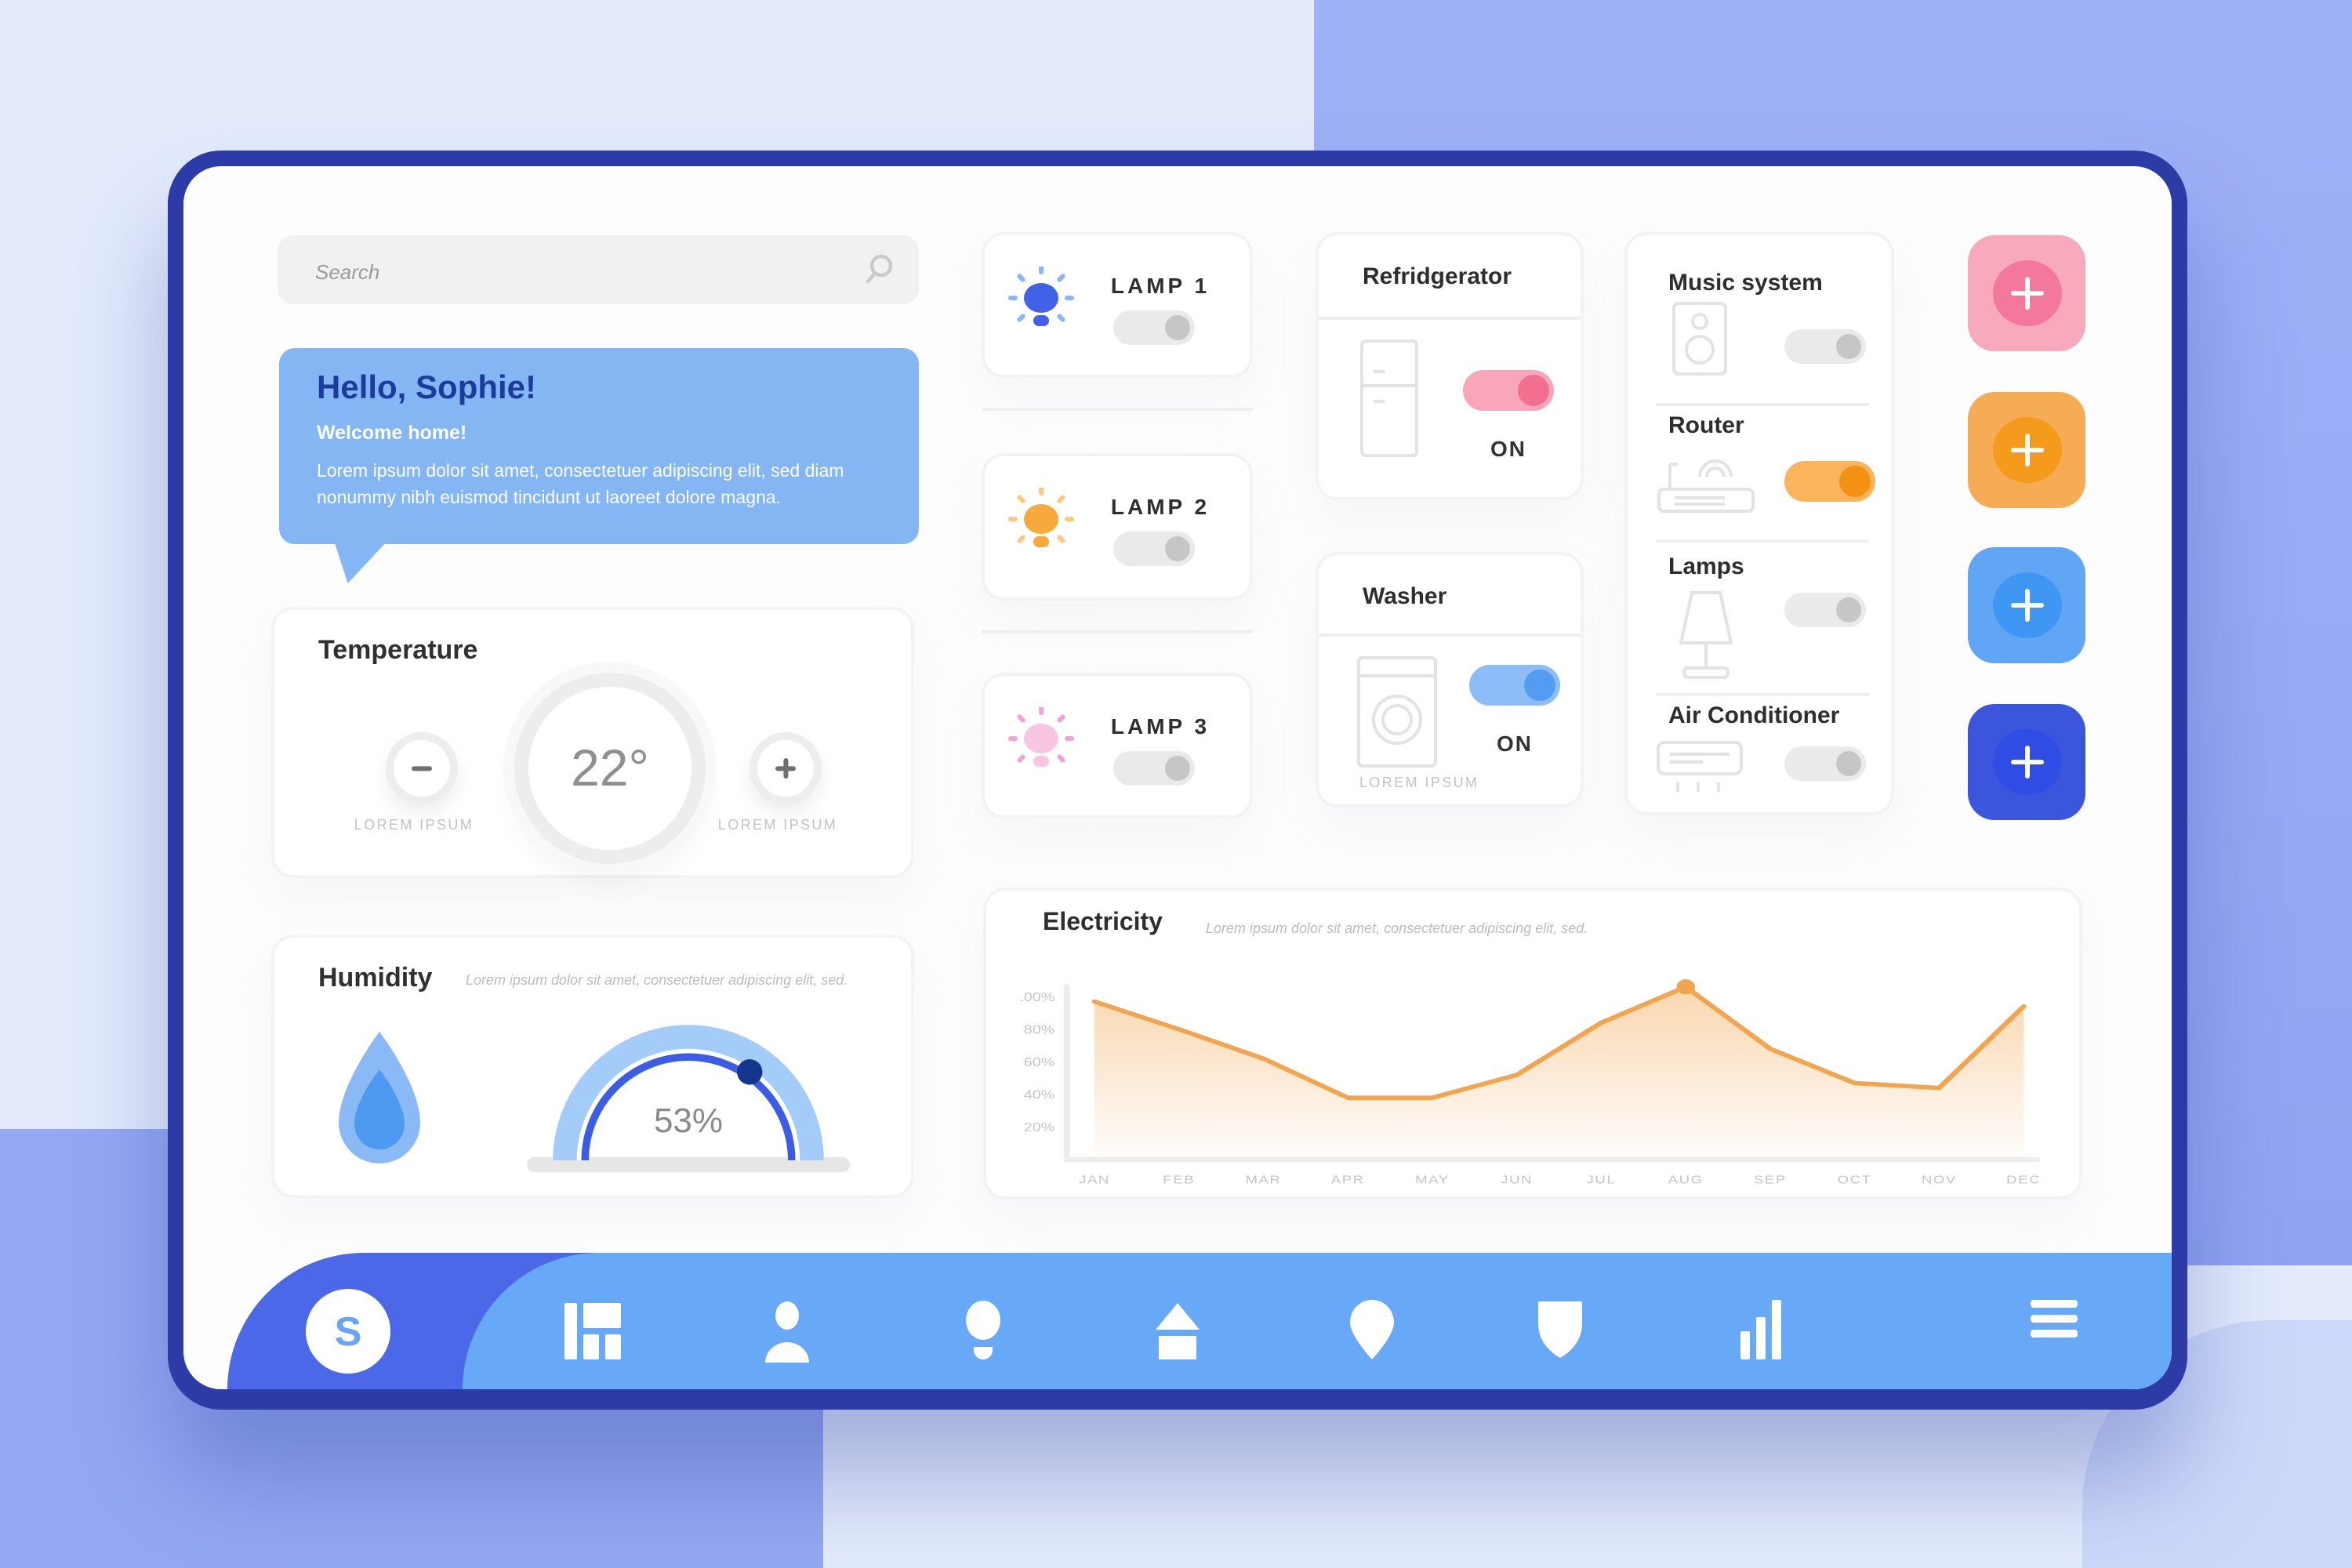 Image resolution: width=2352 pixels, height=1568 pixels. I want to click on lamp-2-toggle, so click(1154, 549).